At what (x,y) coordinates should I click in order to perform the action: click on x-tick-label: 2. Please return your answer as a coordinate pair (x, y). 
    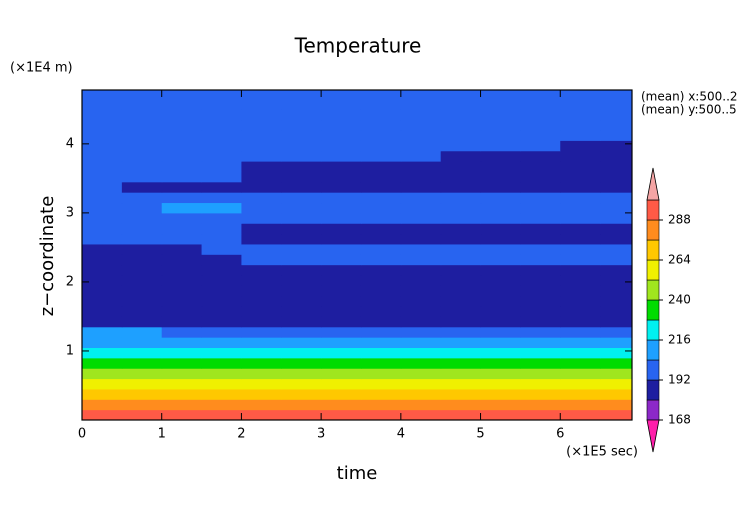
    Looking at the image, I should click on (241, 434).